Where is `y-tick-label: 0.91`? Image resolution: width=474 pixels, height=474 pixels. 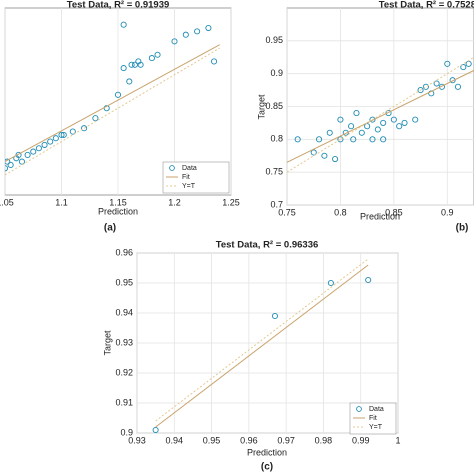 y-tick-label: 0.91 is located at coordinates (124, 402).